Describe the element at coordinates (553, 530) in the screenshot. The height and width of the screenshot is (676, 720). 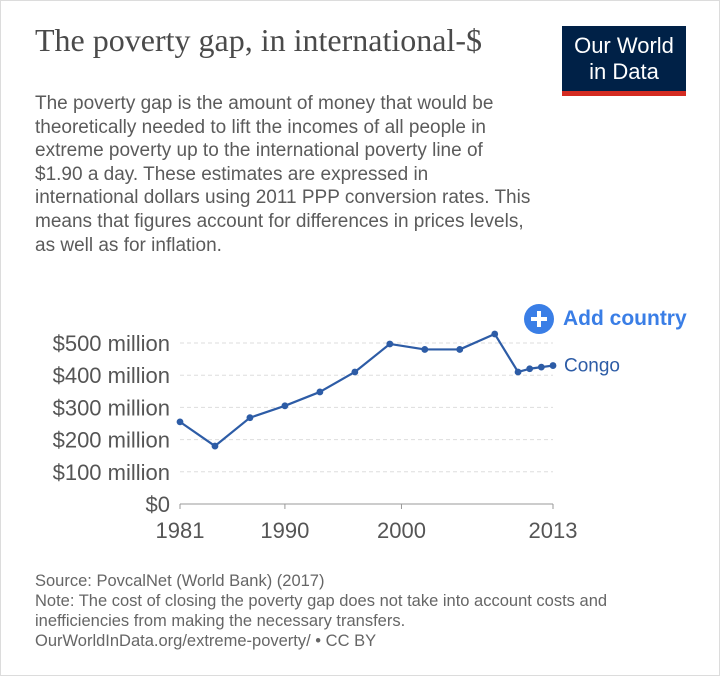
I see `x-tick-label: 2013` at that location.